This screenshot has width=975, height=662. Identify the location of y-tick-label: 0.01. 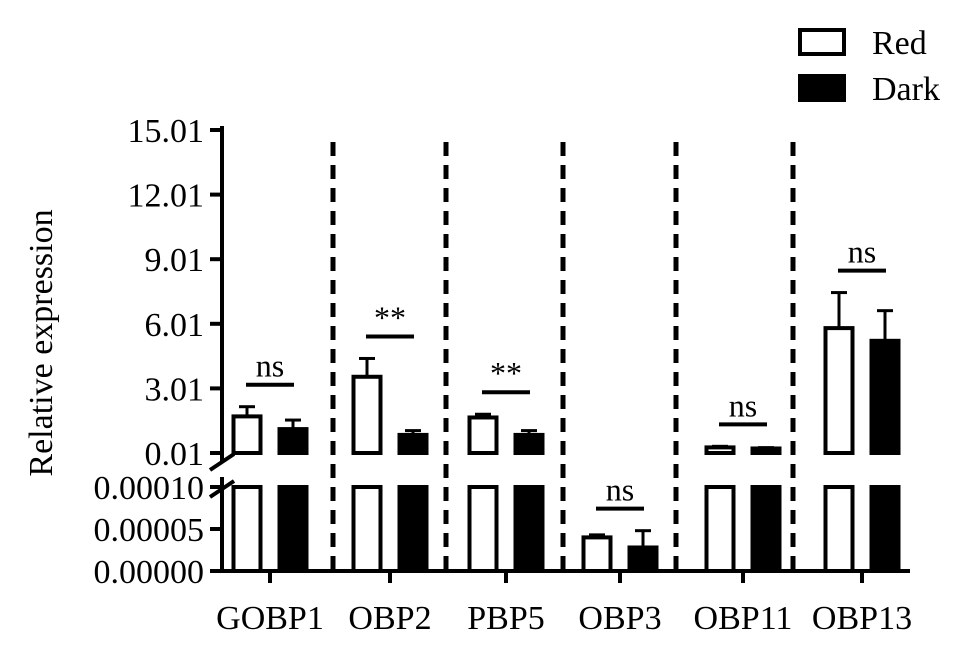
(175, 454).